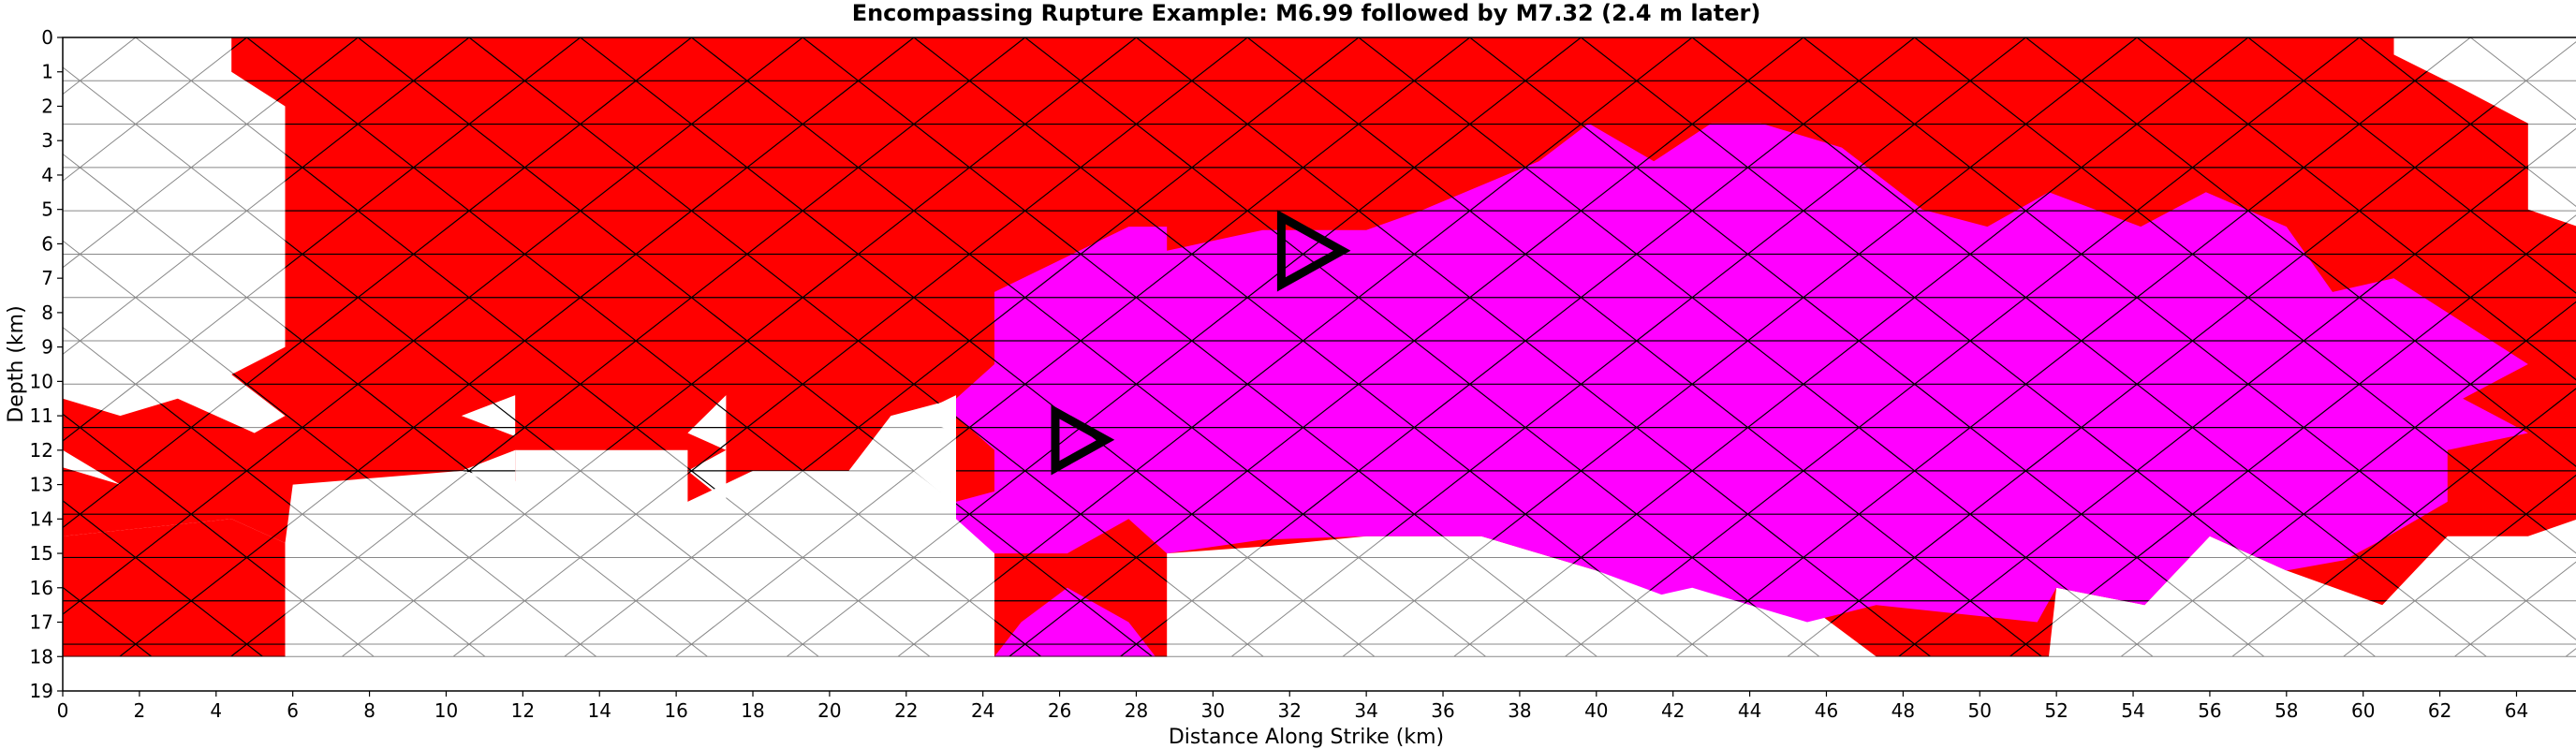 The image size is (2576, 749). I want to click on x-tick-label: 44, so click(1749, 710).